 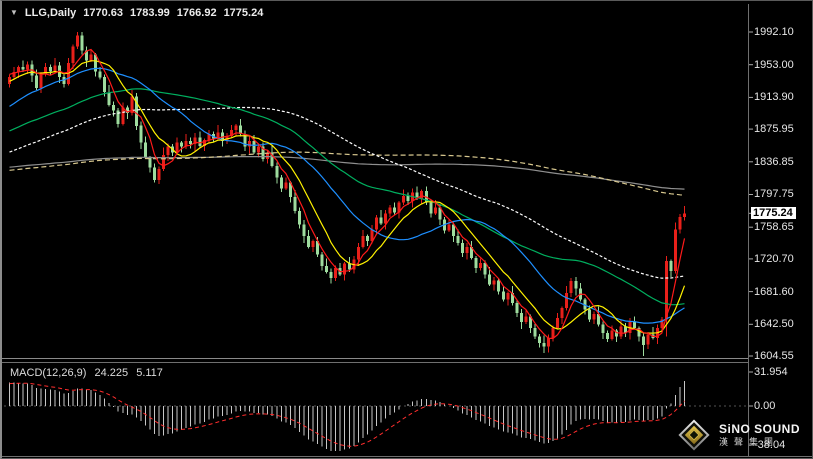 I want to click on macd-signal-line, so click(x=347, y=414).